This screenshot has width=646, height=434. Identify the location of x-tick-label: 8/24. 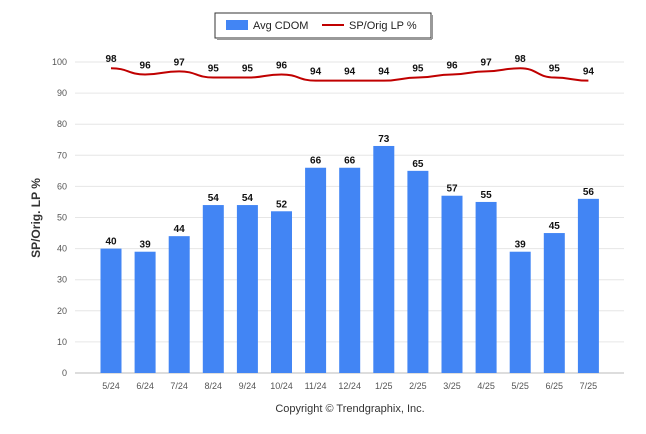
(214, 386).